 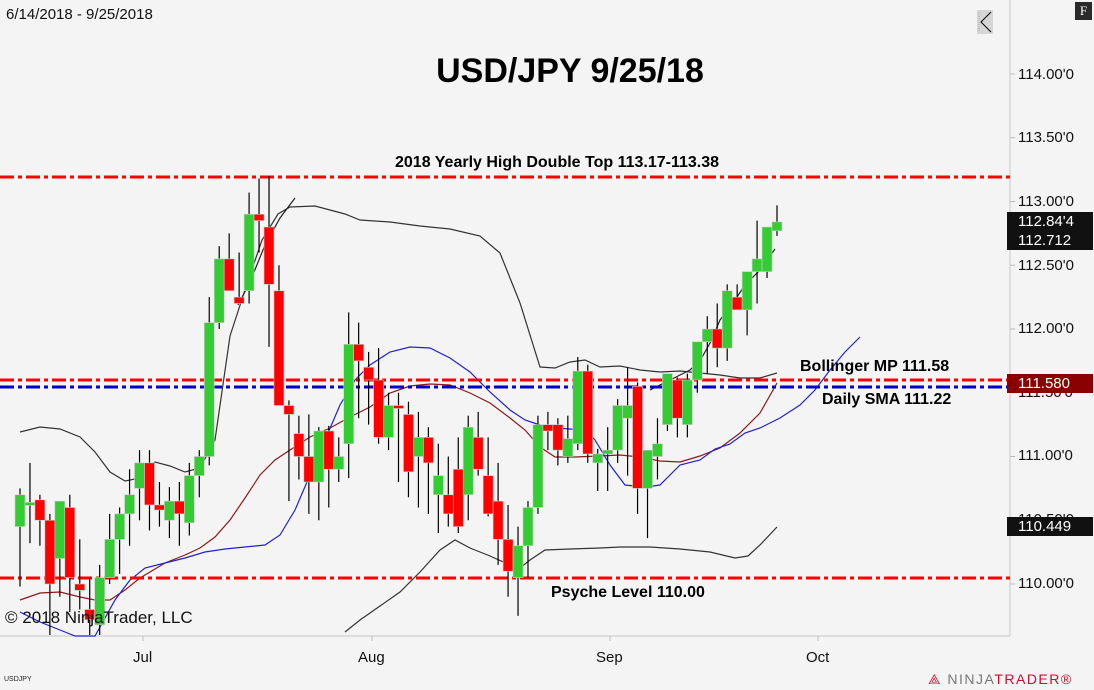 I want to click on psyche-annotation: Psyche Level 110.00, so click(x=628, y=592).